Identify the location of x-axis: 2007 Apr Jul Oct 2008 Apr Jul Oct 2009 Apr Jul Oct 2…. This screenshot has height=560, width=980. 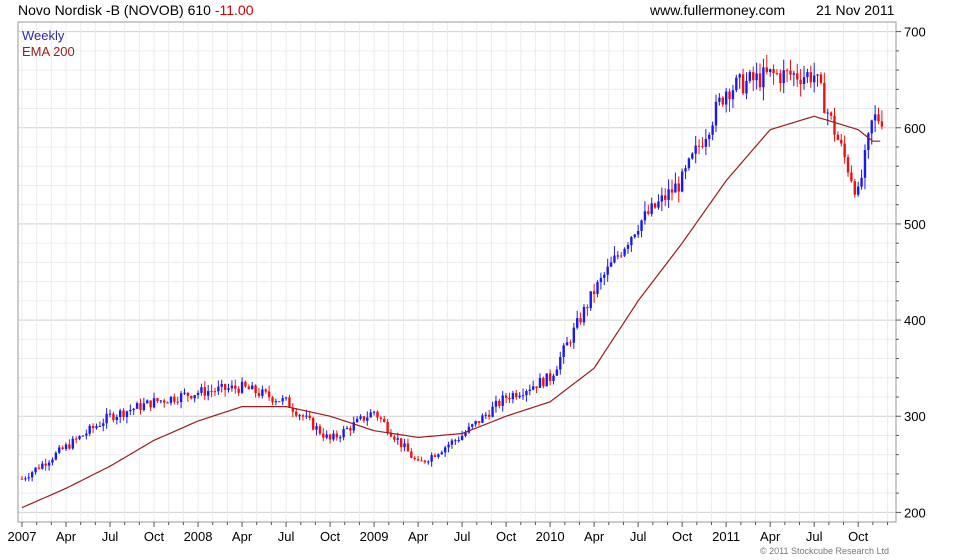
(448, 533).